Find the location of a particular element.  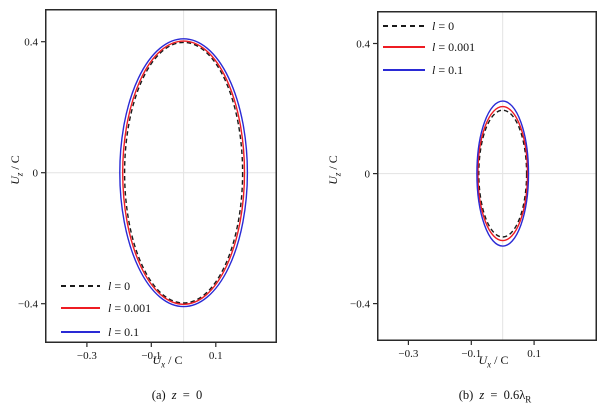

y-axis-label-b: Uz / C is located at coordinates (334, 170).